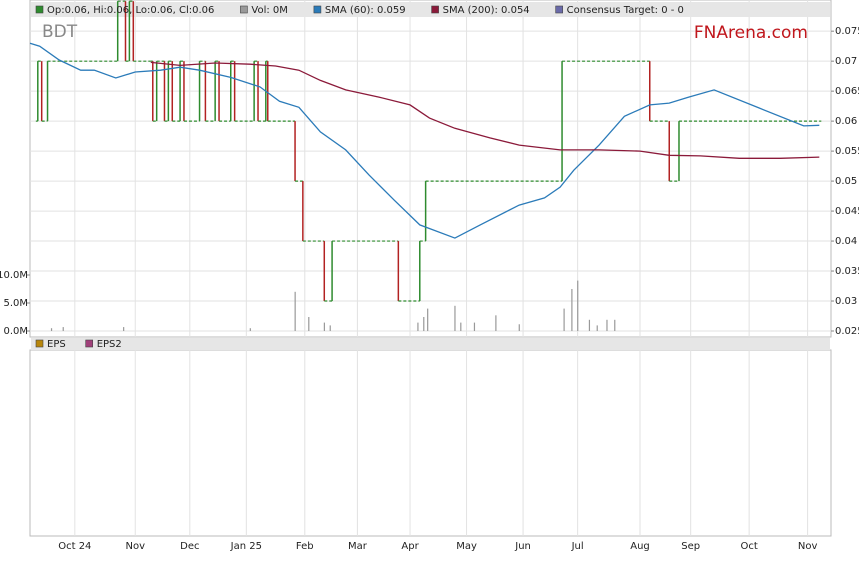 The width and height of the screenshot is (859, 566). I want to click on volume-tick-label: 5.0M, so click(15, 303).